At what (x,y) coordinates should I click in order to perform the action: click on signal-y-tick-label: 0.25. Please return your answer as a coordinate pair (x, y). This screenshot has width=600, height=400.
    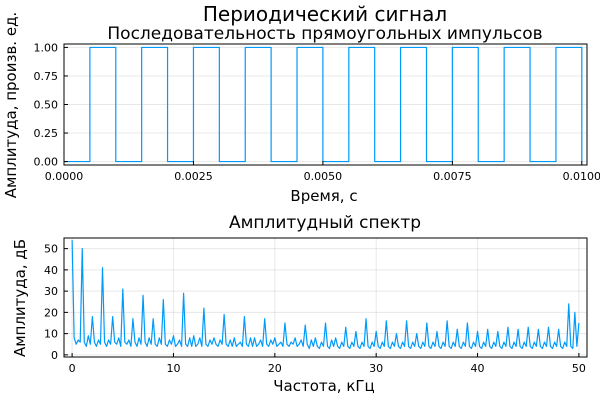
    Looking at the image, I should click on (46, 133).